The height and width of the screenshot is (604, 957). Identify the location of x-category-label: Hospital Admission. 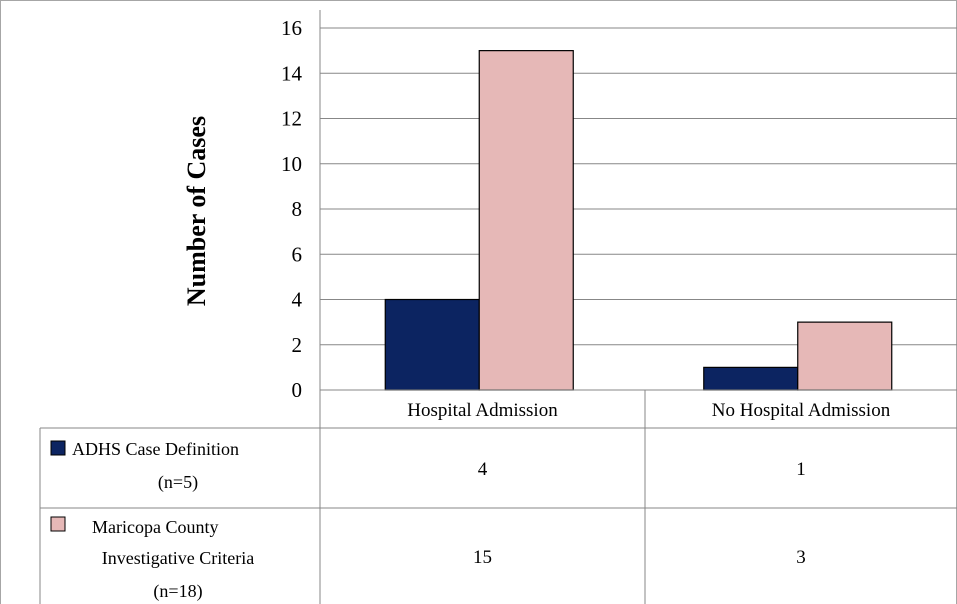
(482, 410).